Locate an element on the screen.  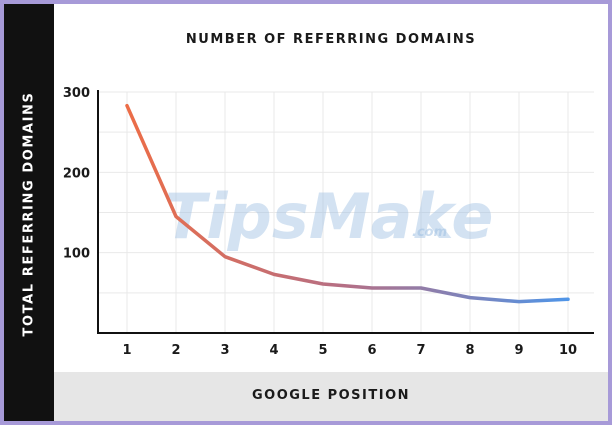
watermark-suffix: .com is located at coordinates (429, 232).